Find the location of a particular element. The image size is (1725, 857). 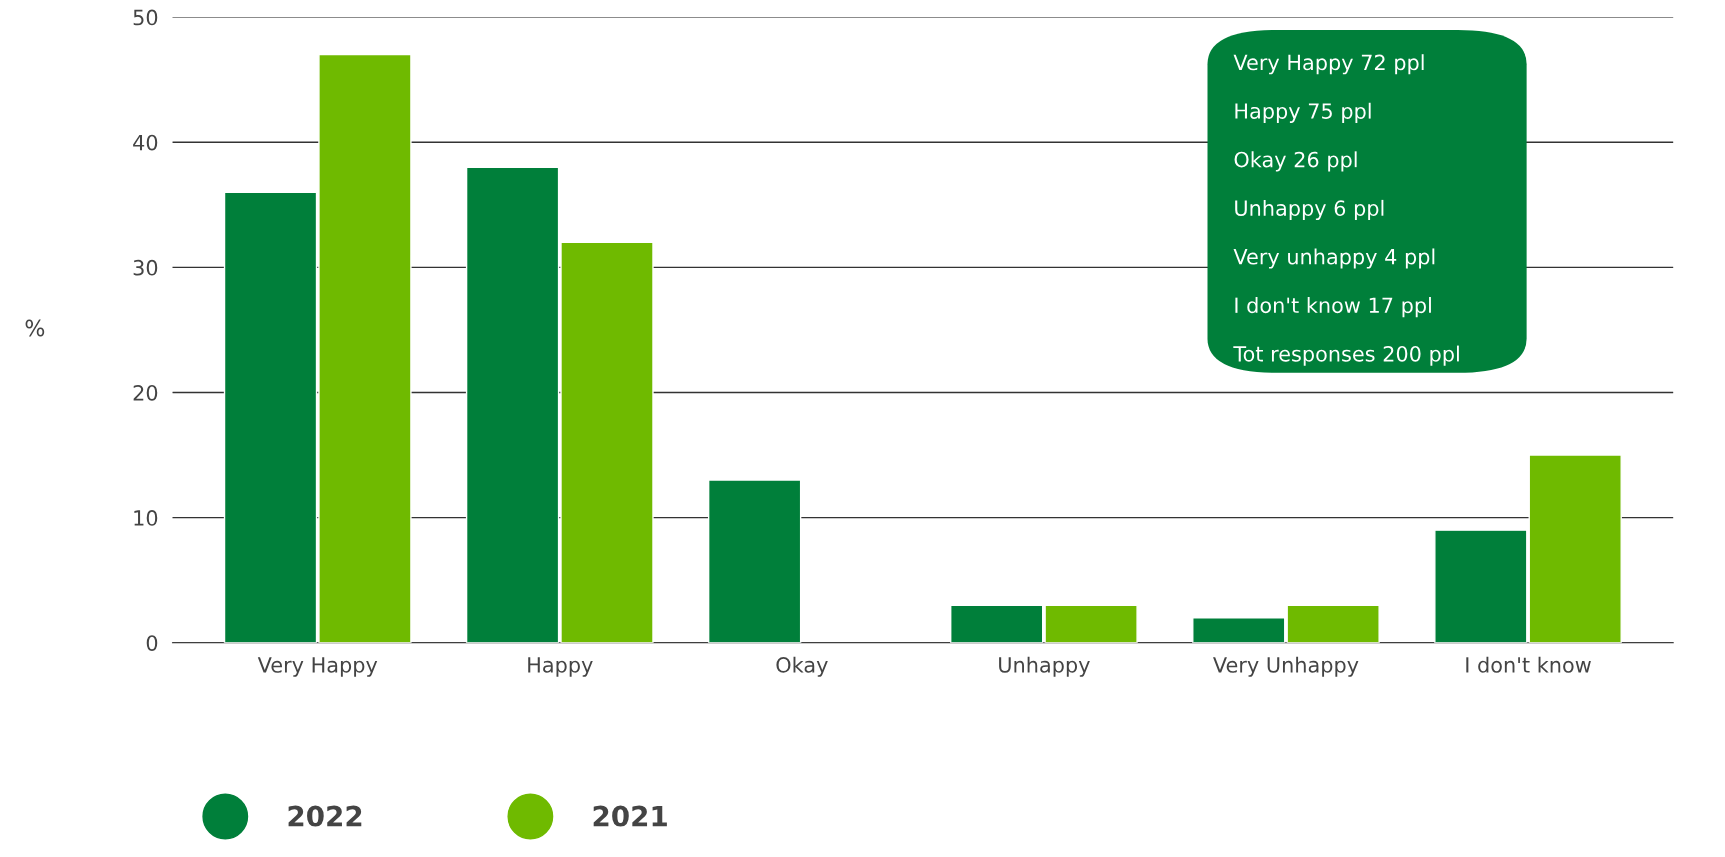

x-tick-label: Happy is located at coordinates (560, 667).